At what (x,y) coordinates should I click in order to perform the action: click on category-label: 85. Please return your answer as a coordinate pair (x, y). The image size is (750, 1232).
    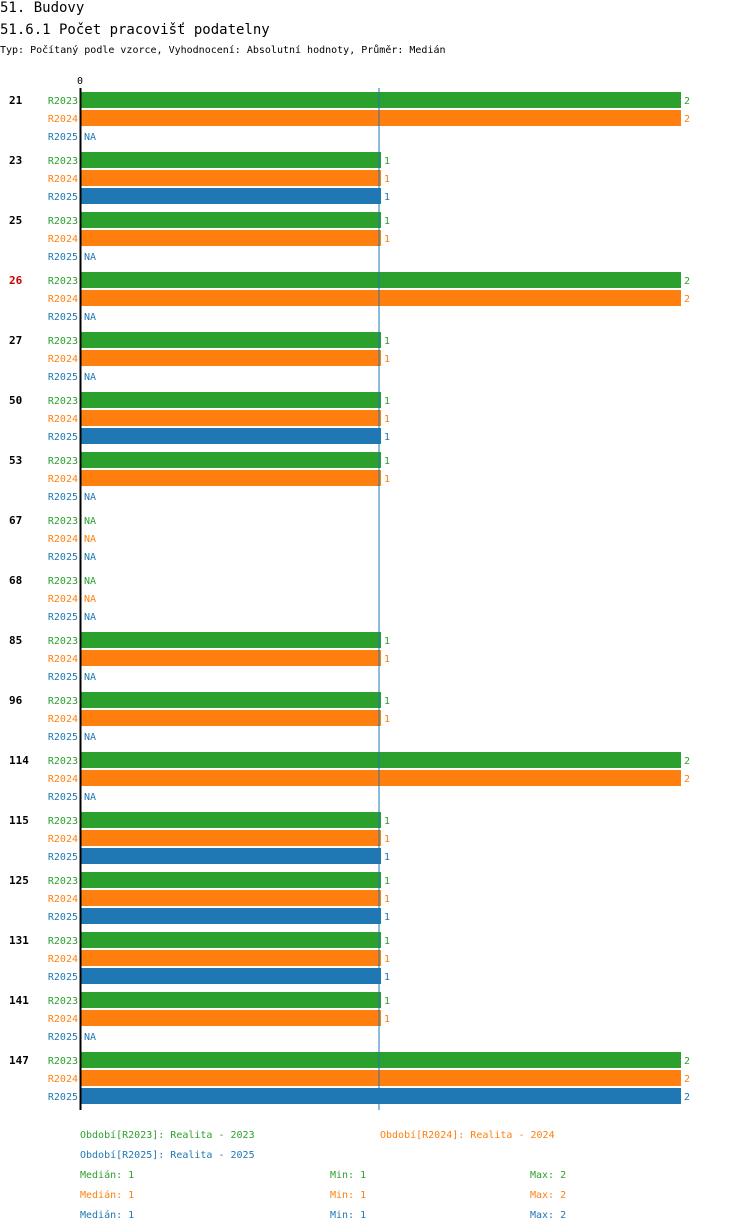
    Looking at the image, I should click on (15, 640).